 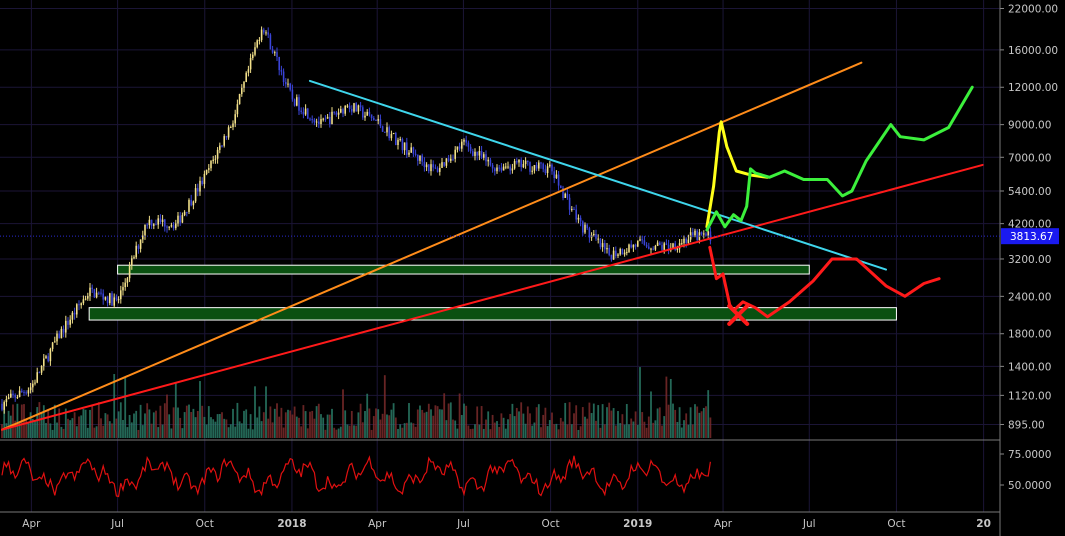 What do you see at coordinates (839, 158) in the screenshot?
I see `green-scenario-path` at bounding box center [839, 158].